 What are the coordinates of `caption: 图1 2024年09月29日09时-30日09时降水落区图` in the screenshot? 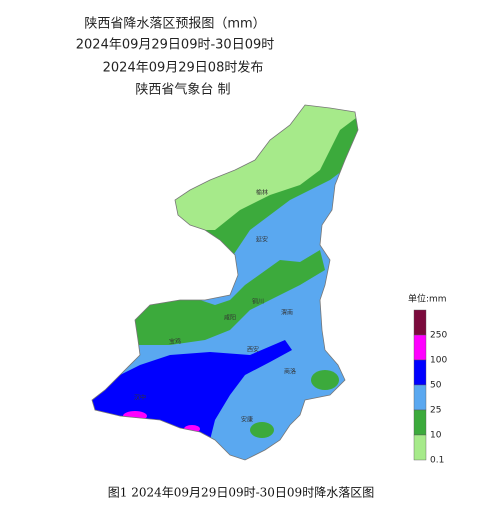 It's located at (241, 493).